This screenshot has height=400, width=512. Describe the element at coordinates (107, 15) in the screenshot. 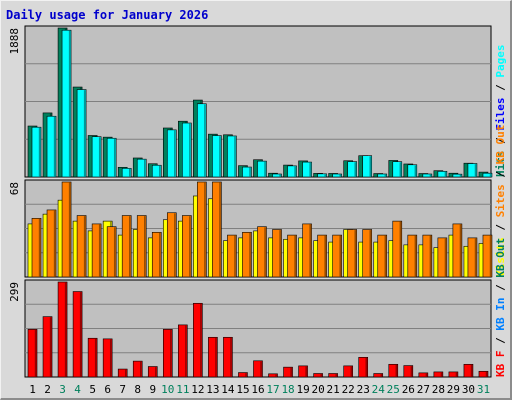

I see `chart-title: Daily usage for January 2026` at that location.